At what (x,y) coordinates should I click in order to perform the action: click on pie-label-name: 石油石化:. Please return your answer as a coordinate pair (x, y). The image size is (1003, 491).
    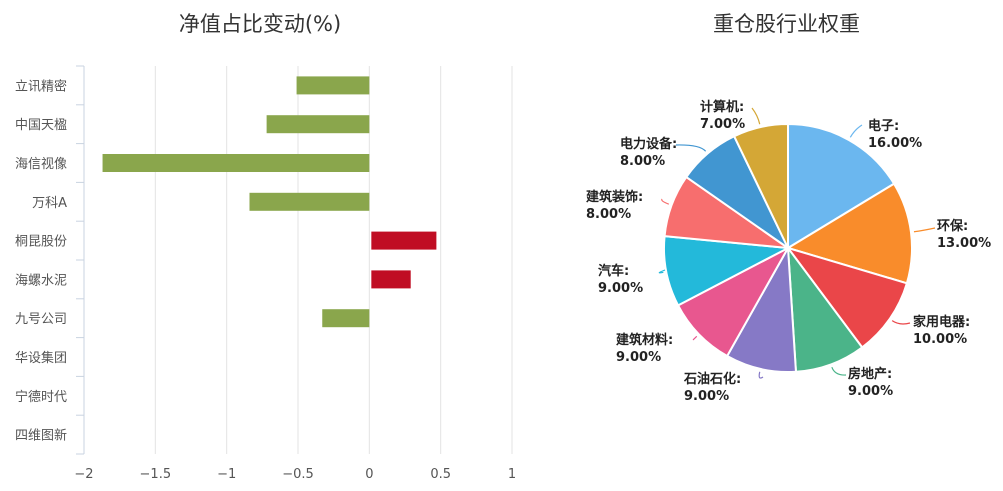
    Looking at the image, I should click on (712, 379).